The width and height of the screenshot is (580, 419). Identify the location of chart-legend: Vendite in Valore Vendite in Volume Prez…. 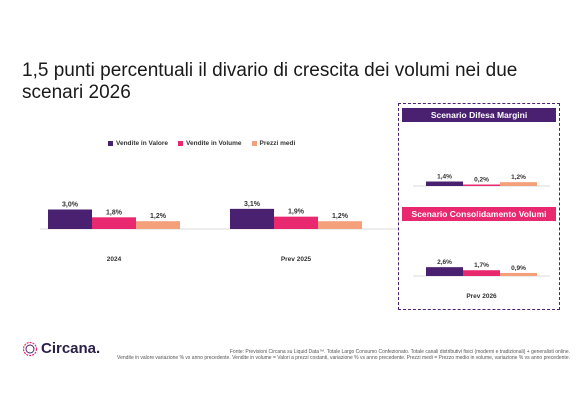
(201, 143).